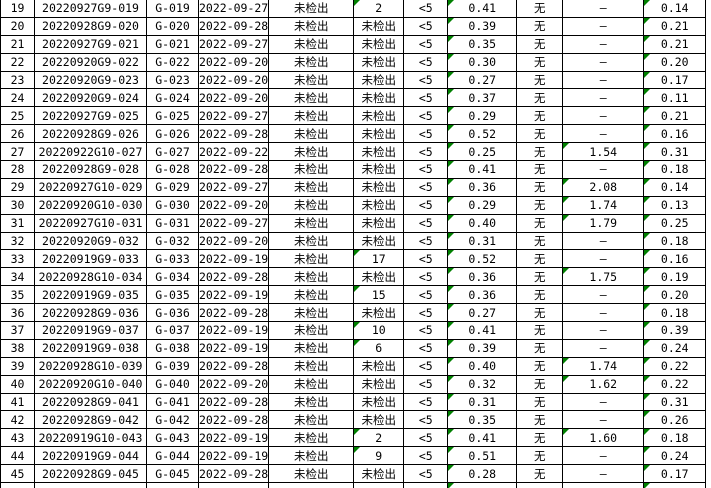  What do you see at coordinates (90, 205) in the screenshot?
I see `cell-sample-id: 20220920G10-030` at bounding box center [90, 205].